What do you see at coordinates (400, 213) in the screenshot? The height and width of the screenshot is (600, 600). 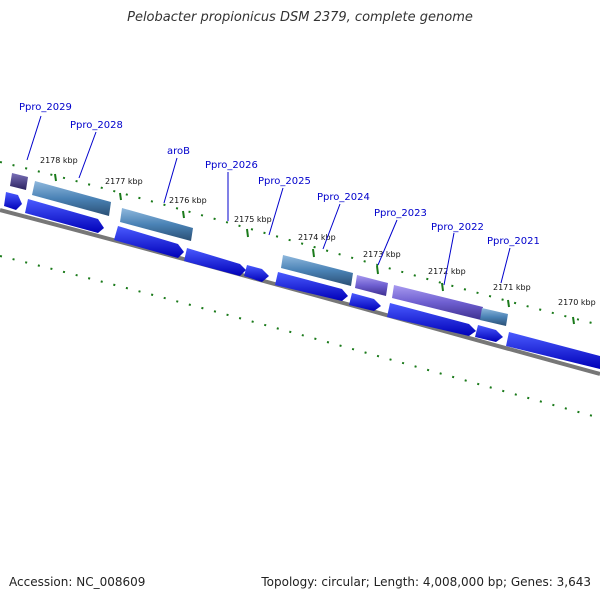 I see `gene-label-ppro-2023: Ppro_2023` at bounding box center [400, 213].